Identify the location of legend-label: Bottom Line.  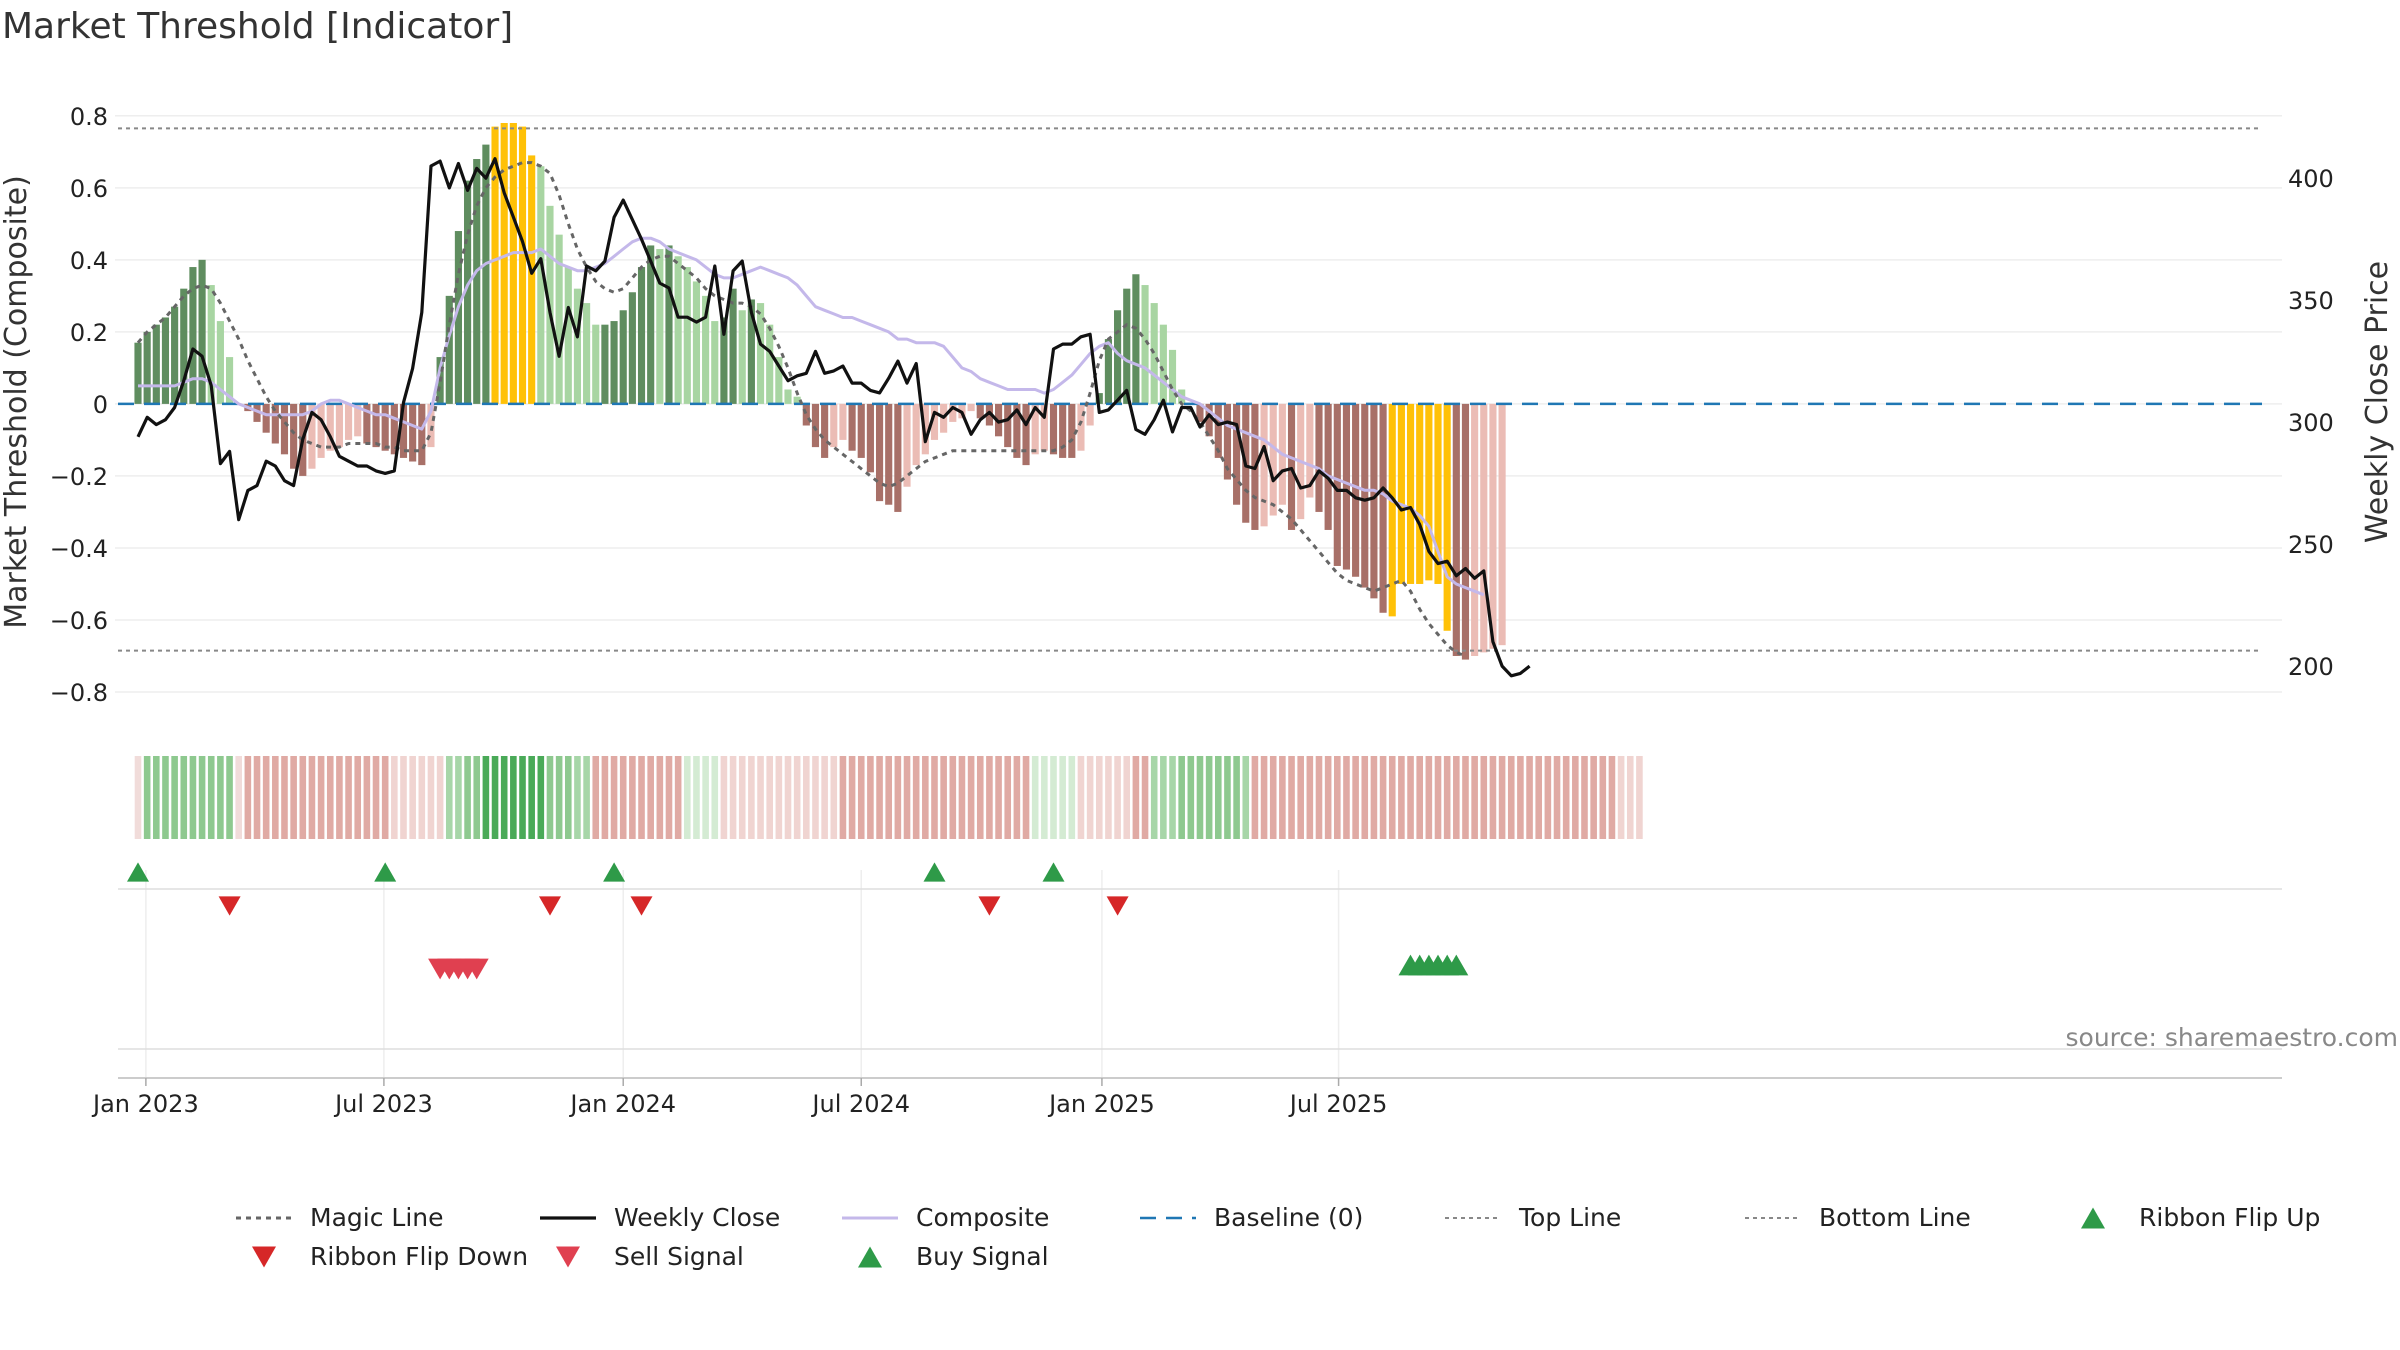
(1895, 1217).